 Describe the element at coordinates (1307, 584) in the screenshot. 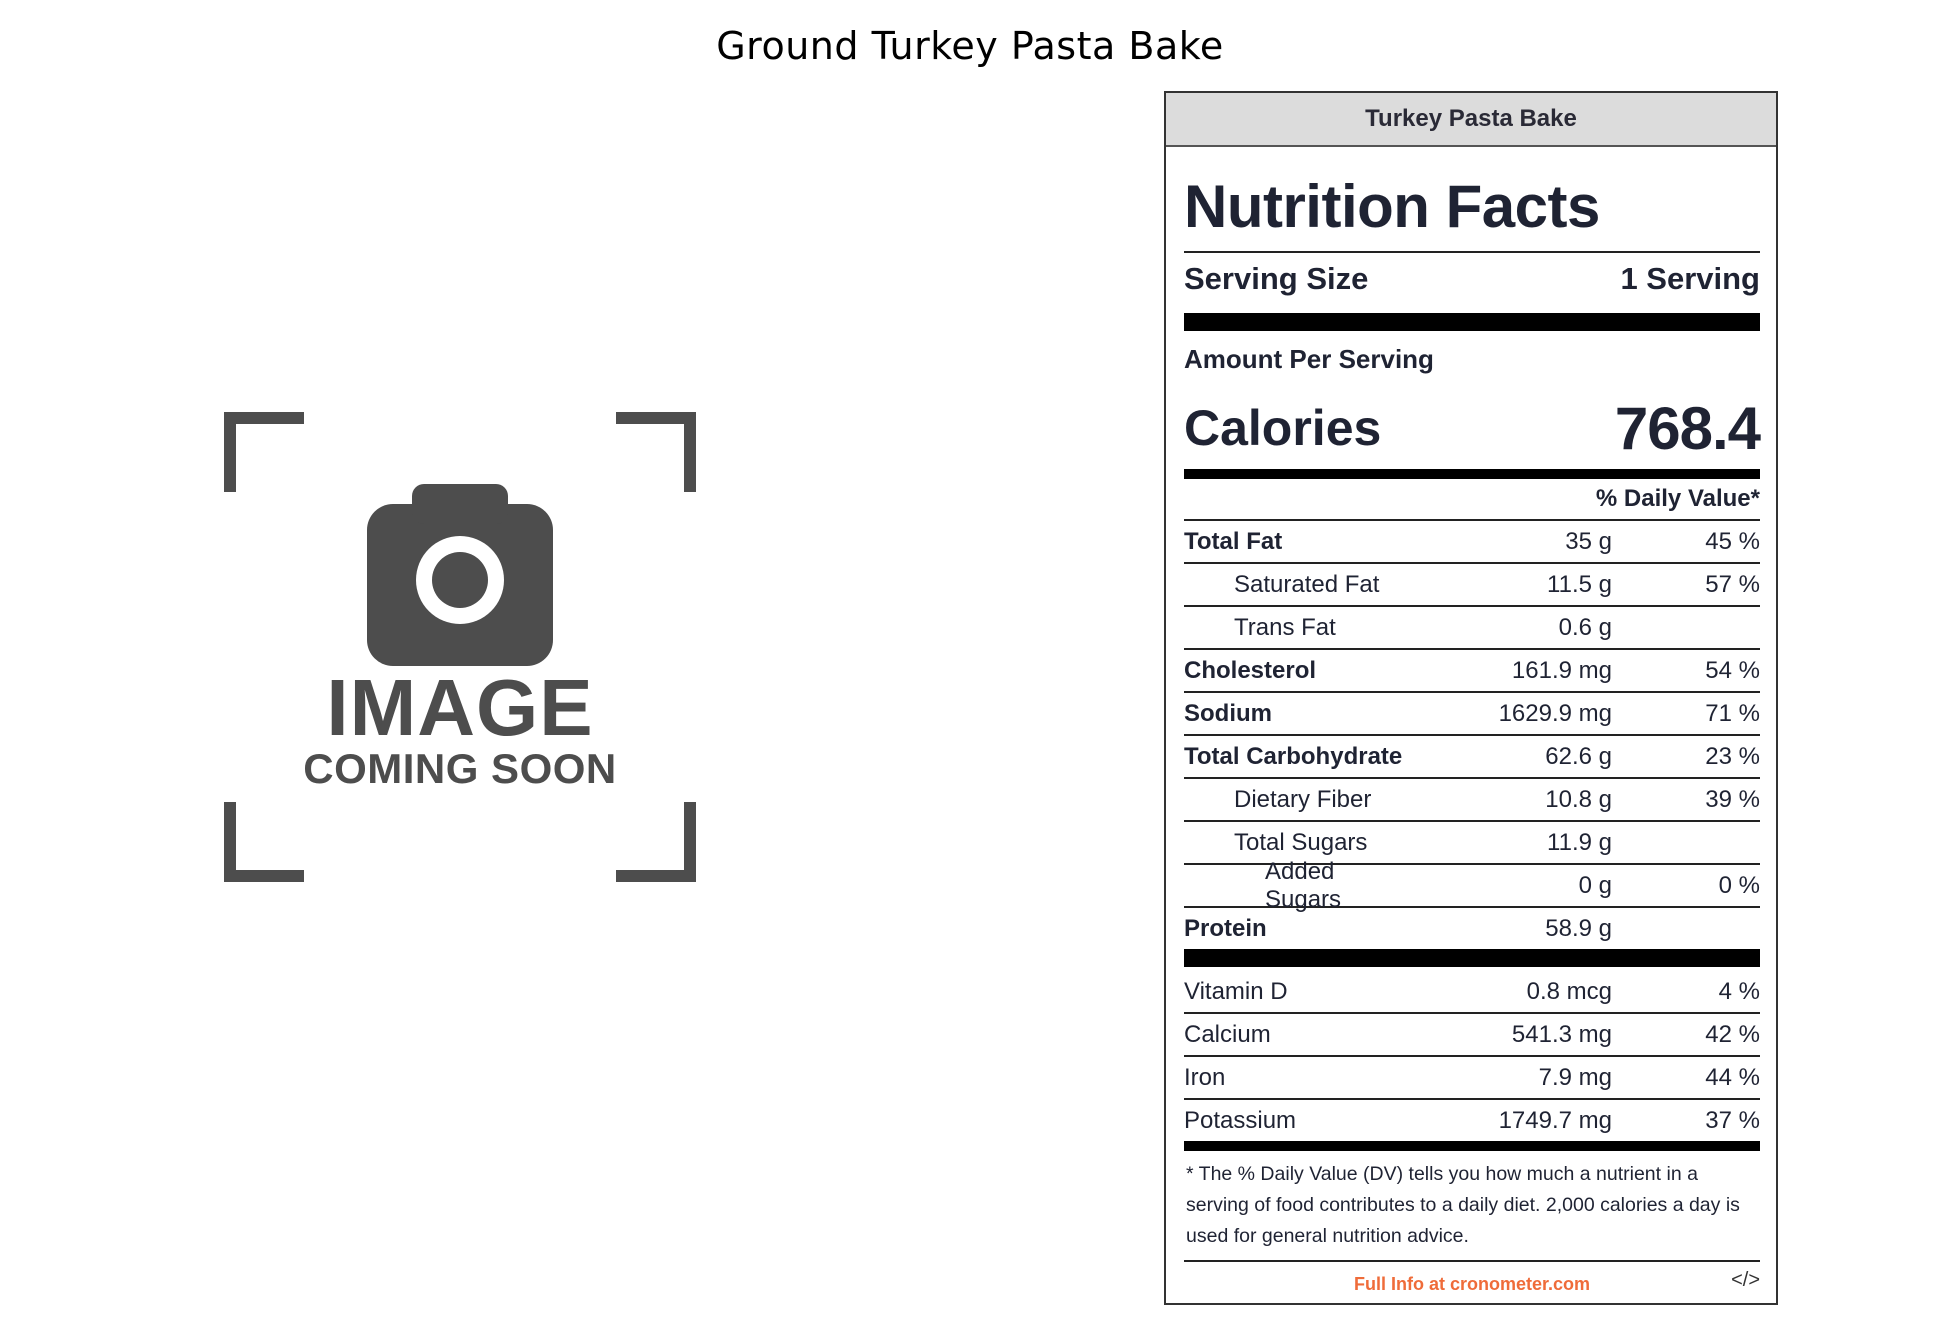

I see `nutrient-name: Saturated Fat` at that location.